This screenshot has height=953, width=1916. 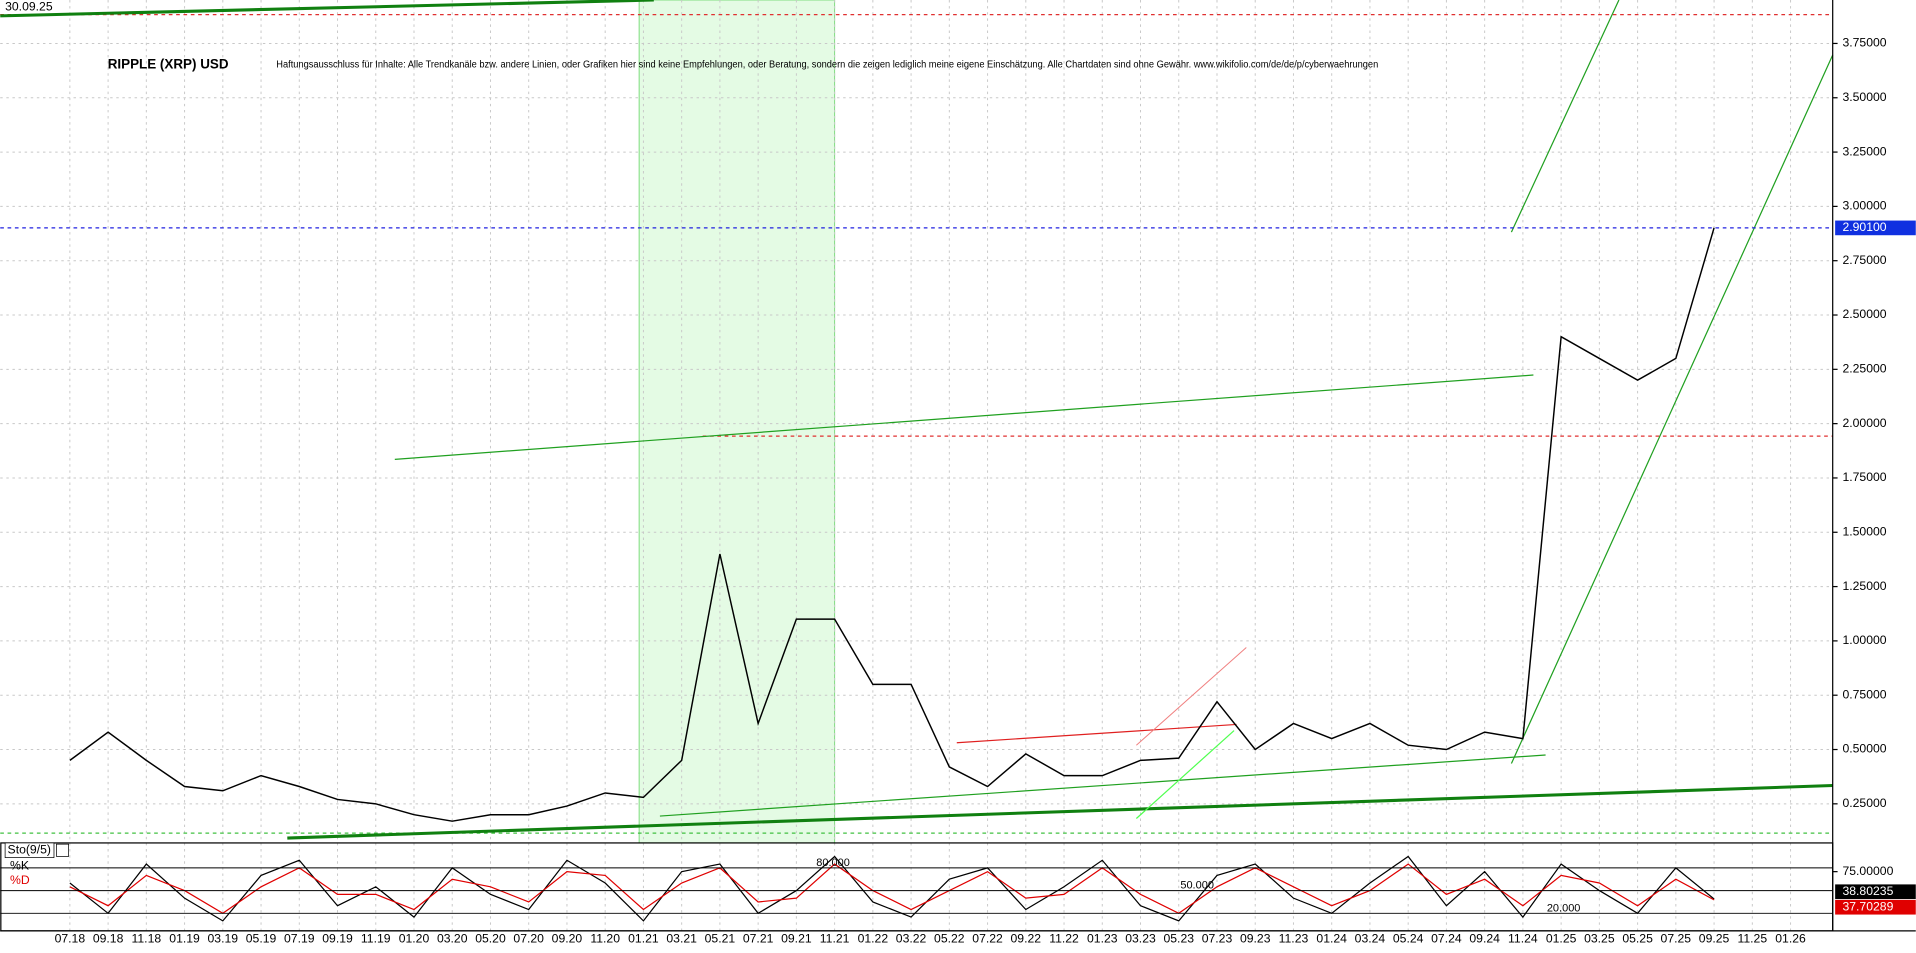 What do you see at coordinates (29, 7) in the screenshot?
I see `date-label: 30.09.25` at bounding box center [29, 7].